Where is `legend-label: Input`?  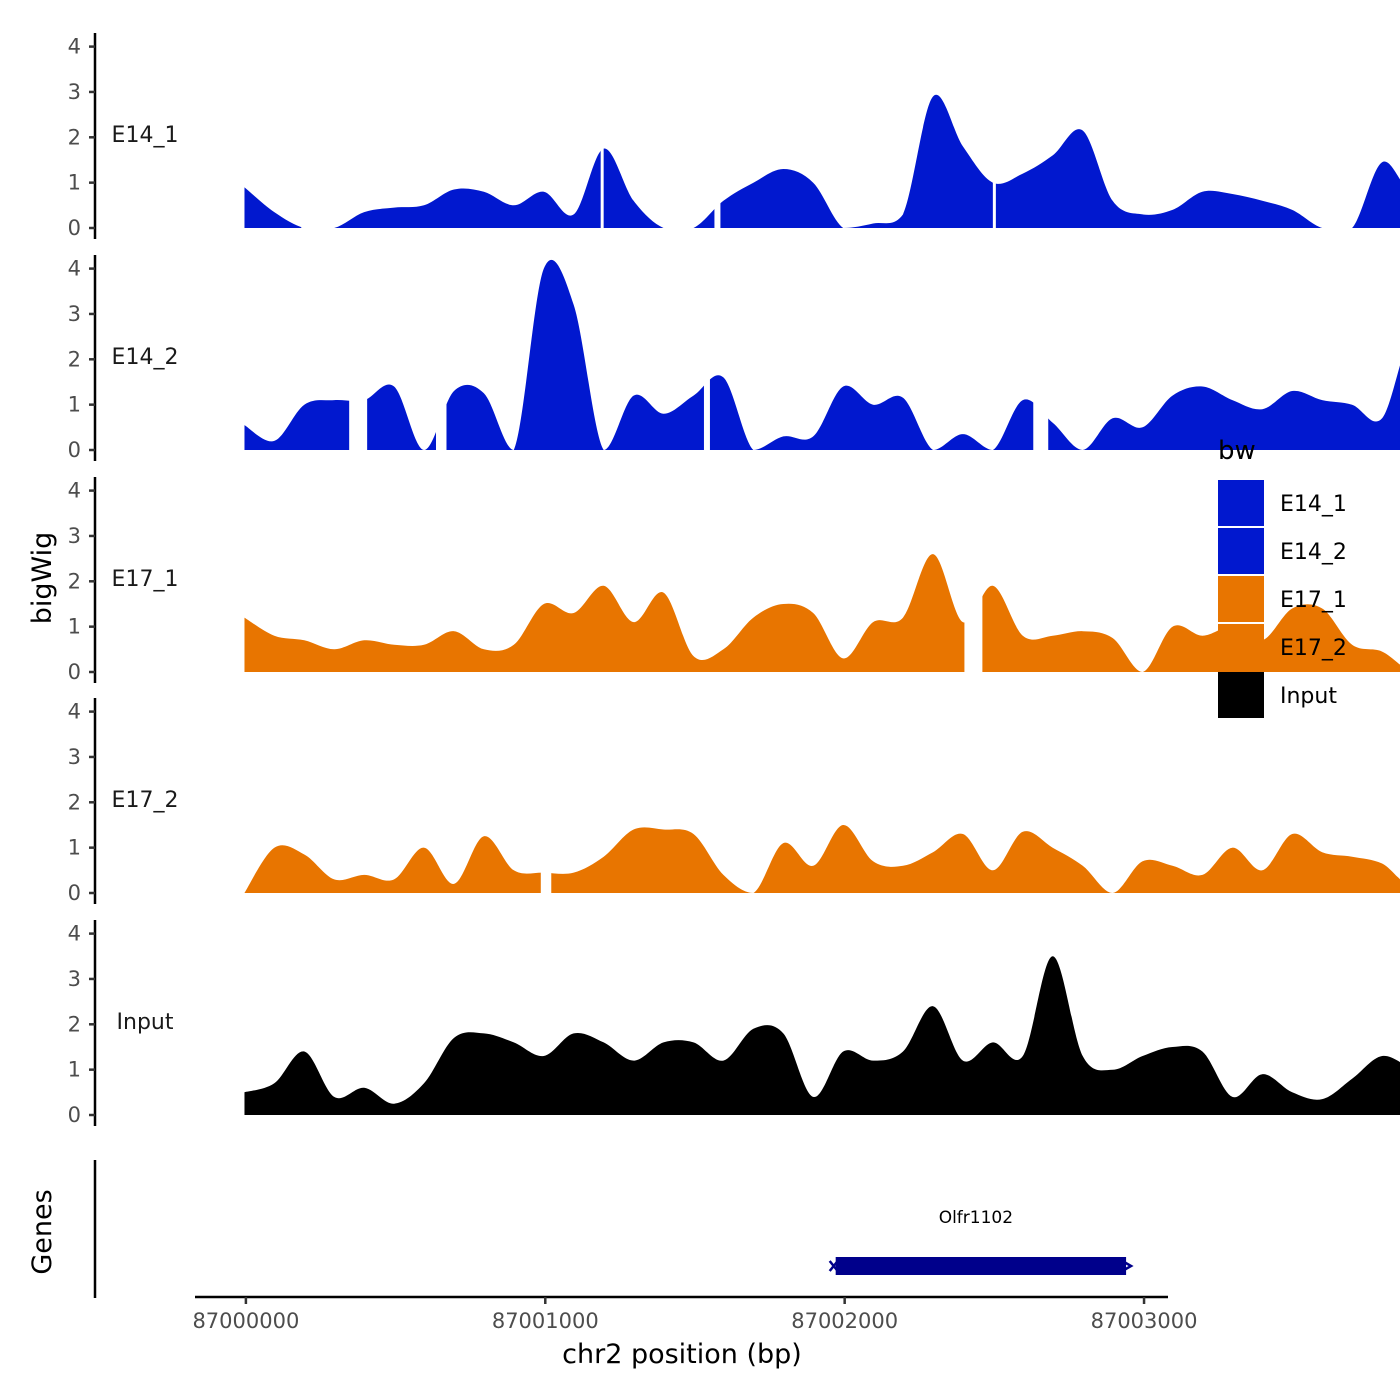
legend-label: Input is located at coordinates (1308, 696).